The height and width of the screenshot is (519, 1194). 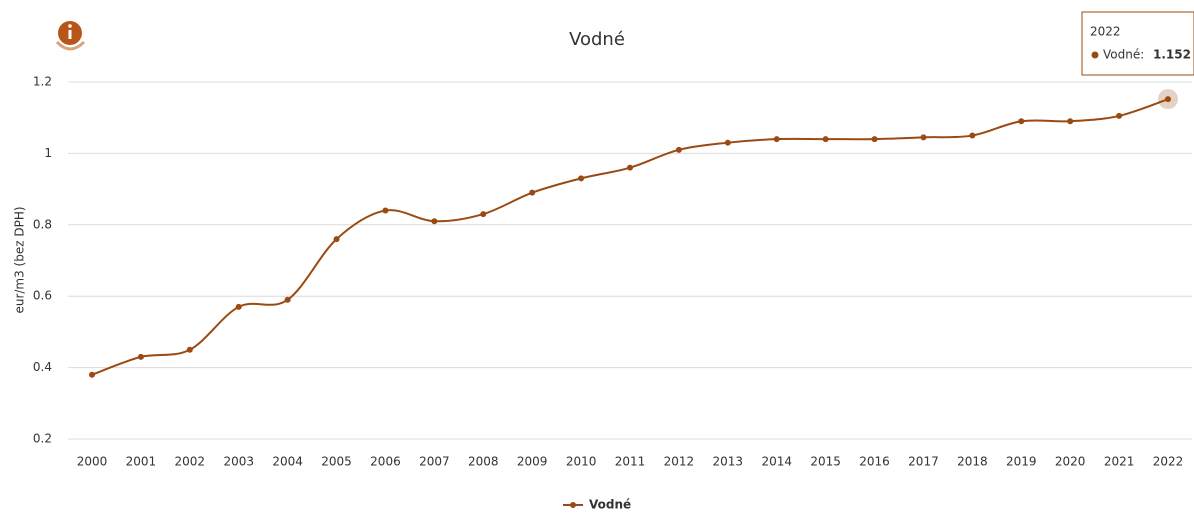 What do you see at coordinates (573, 505) in the screenshot?
I see `legend-marker` at bounding box center [573, 505].